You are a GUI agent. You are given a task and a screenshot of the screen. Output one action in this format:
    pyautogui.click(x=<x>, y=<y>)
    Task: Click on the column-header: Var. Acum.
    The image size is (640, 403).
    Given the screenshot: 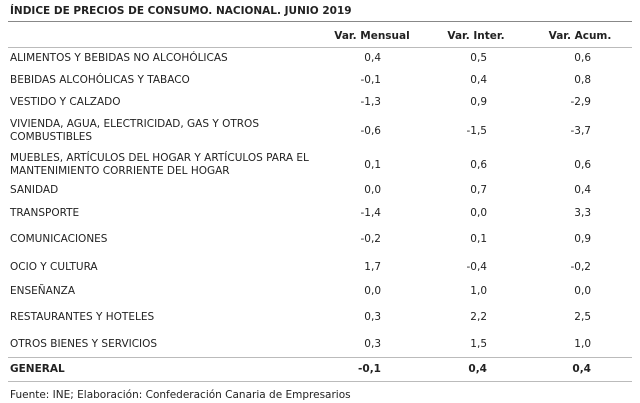 What is the action you would take?
    pyautogui.click(x=580, y=36)
    